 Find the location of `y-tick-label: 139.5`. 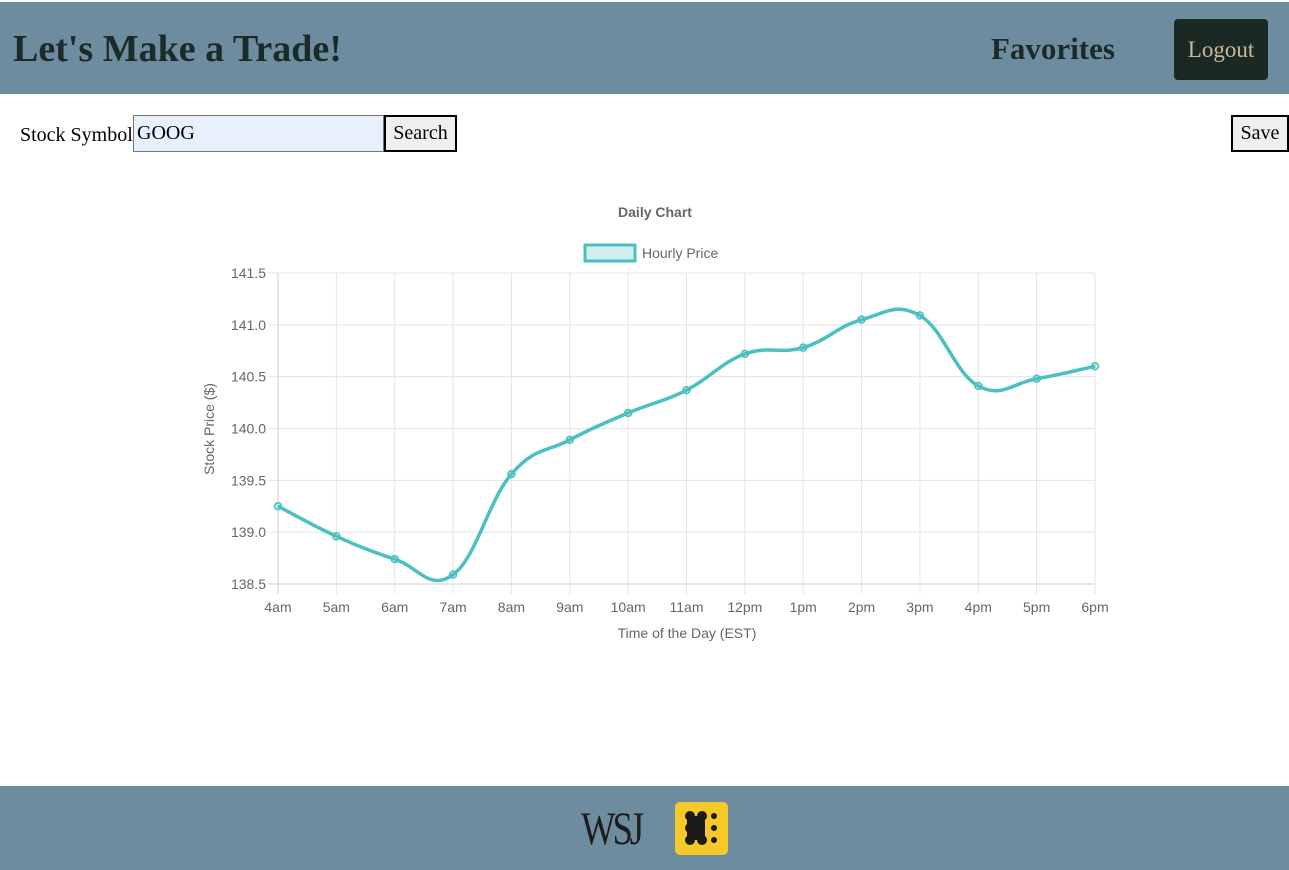

y-tick-label: 139.5 is located at coordinates (248, 480).